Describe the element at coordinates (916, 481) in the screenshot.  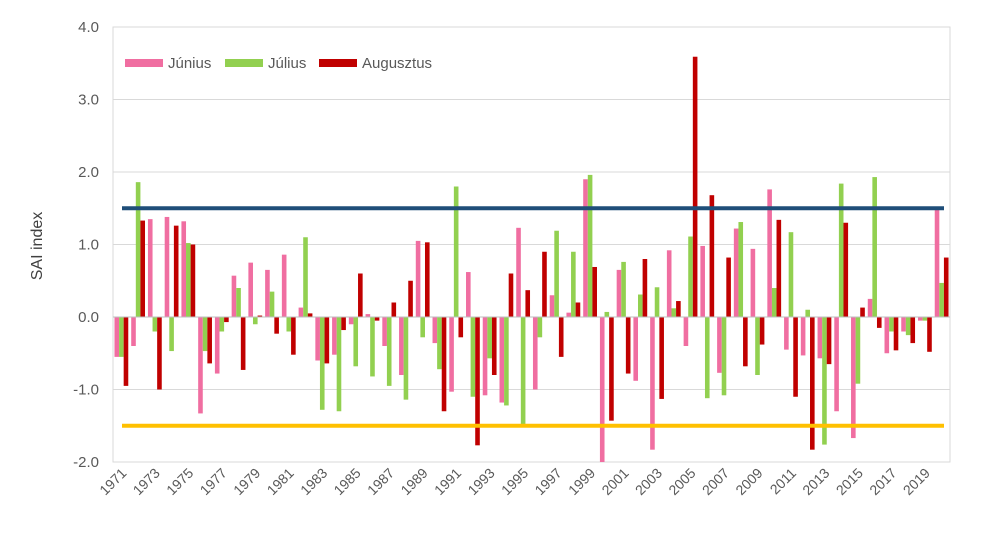
I see `x-tick-label: 2019` at that location.